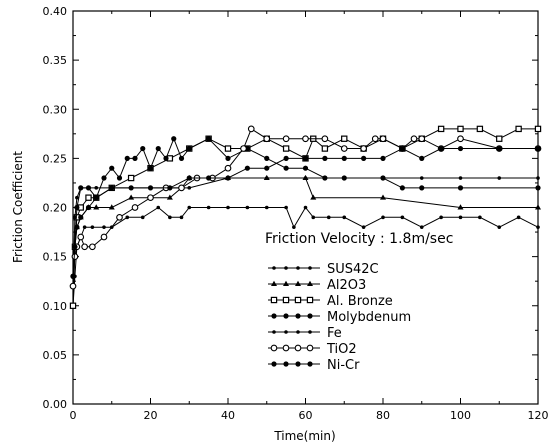  What do you see at coordinates (341, 349) in the screenshot?
I see `legend-label: TiO2` at bounding box center [341, 349].